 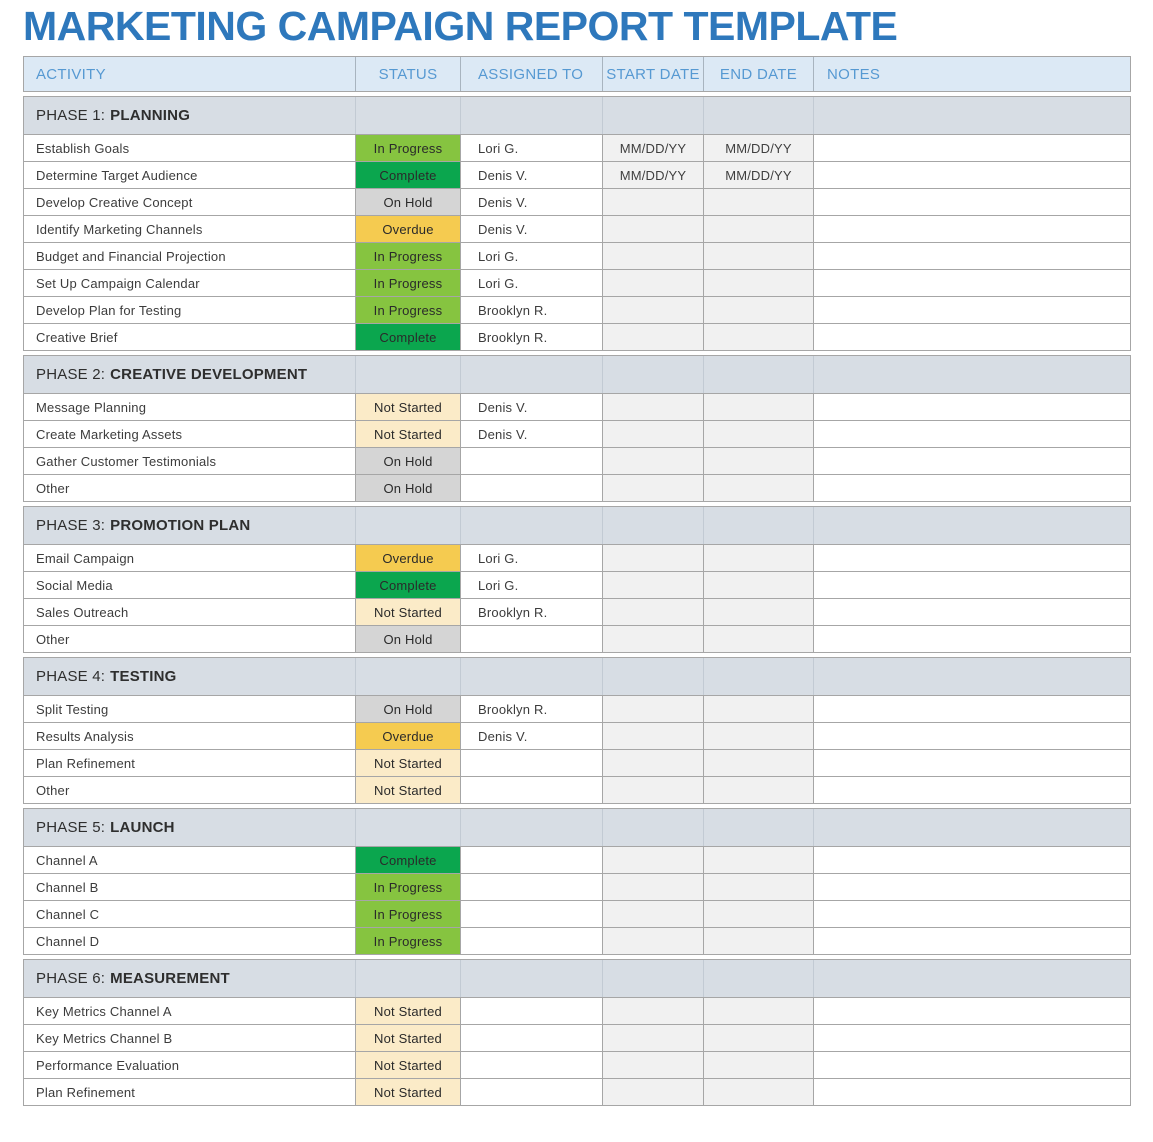 I want to click on activity-cell: Channel B, so click(x=190, y=887).